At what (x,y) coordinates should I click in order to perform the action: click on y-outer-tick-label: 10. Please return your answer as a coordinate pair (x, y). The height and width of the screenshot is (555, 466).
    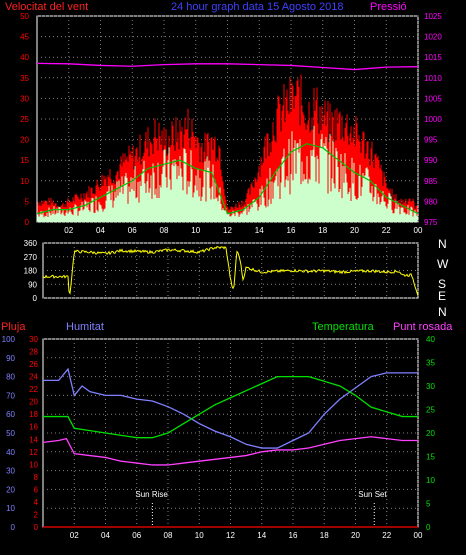
    Looking at the image, I should click on (10, 508).